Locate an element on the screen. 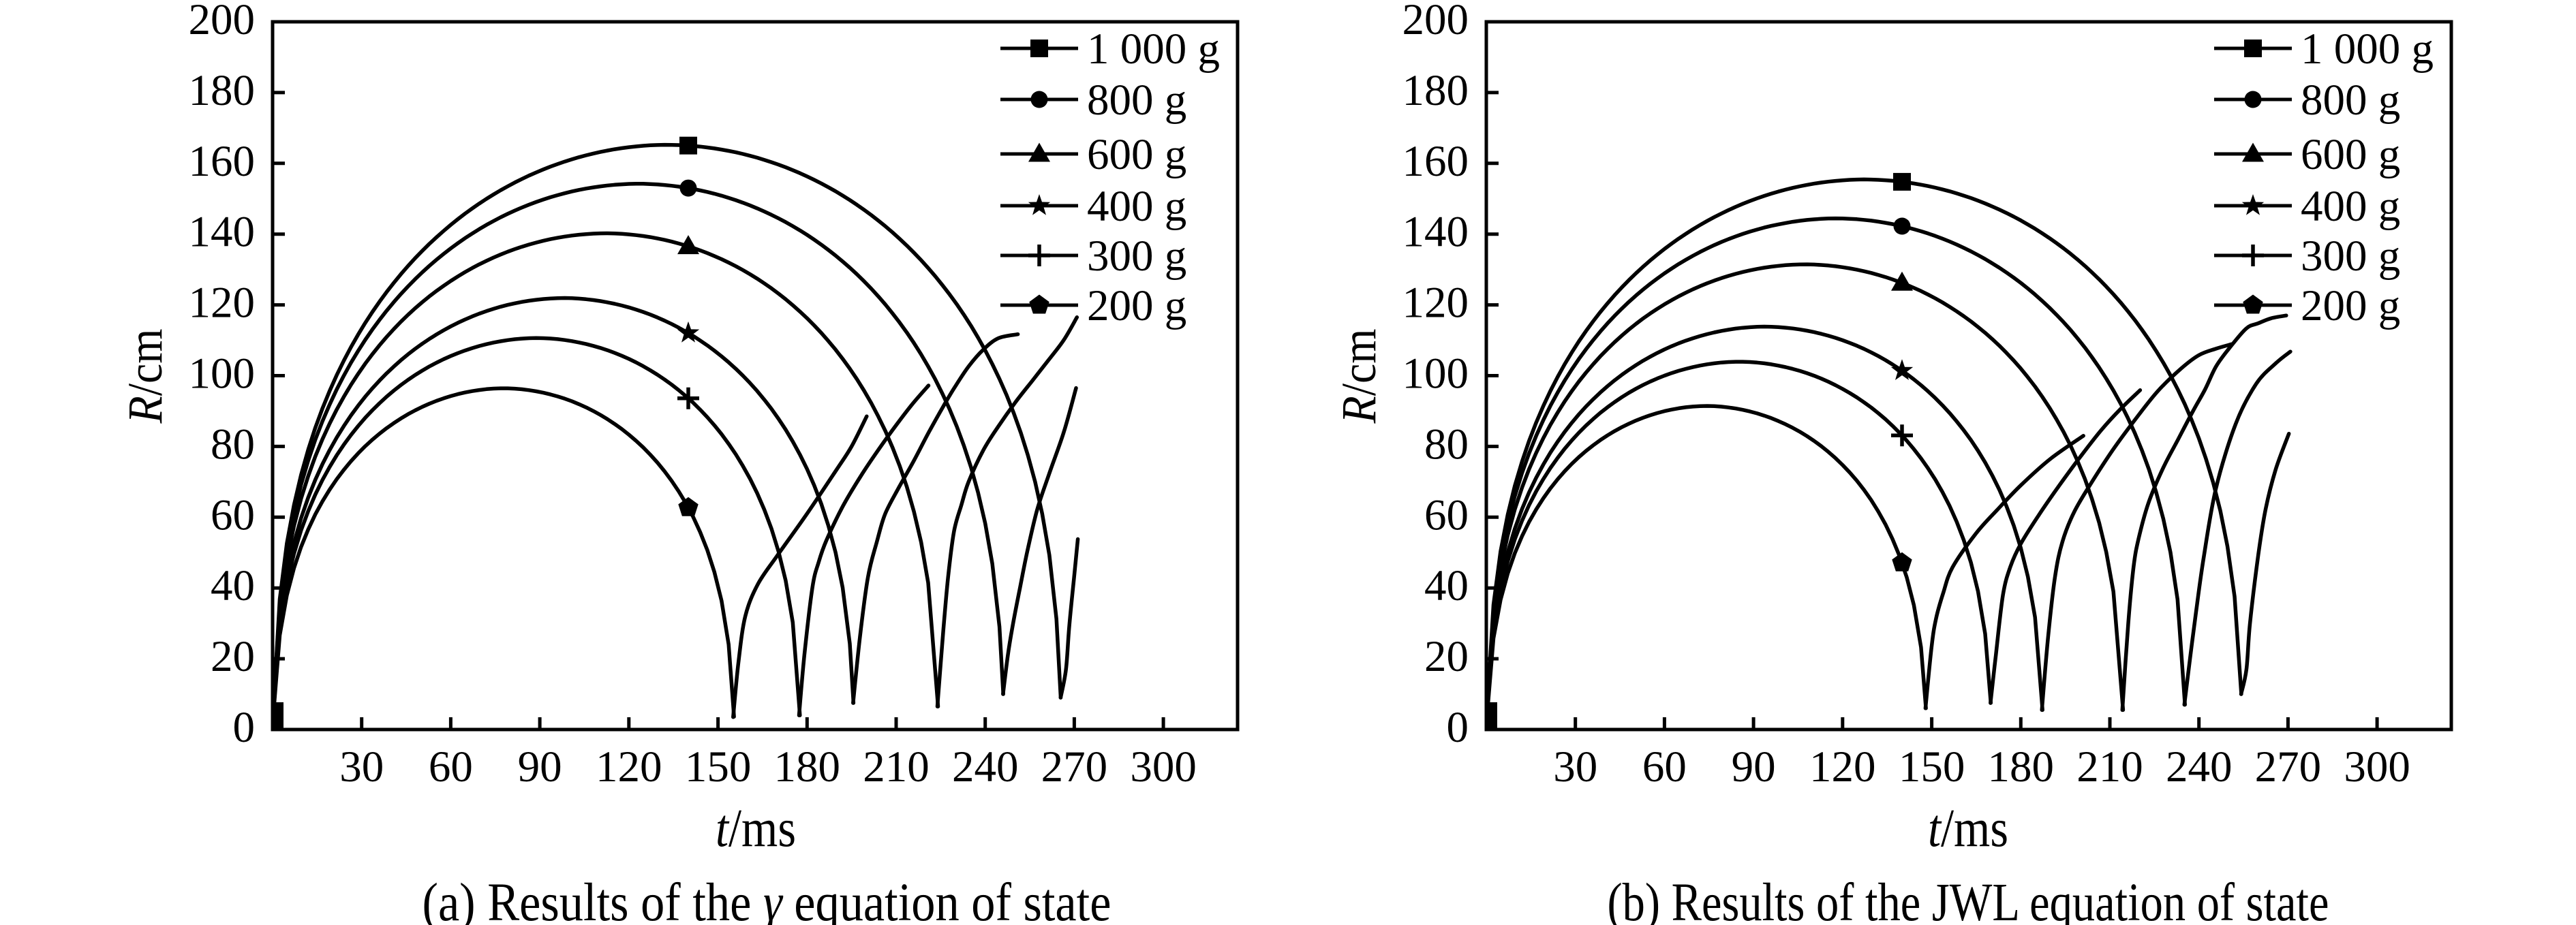  svg-text:(b) Results of the JWL equatio: (b) Results of the JWL equation of state is located at coordinates (1969, 899).